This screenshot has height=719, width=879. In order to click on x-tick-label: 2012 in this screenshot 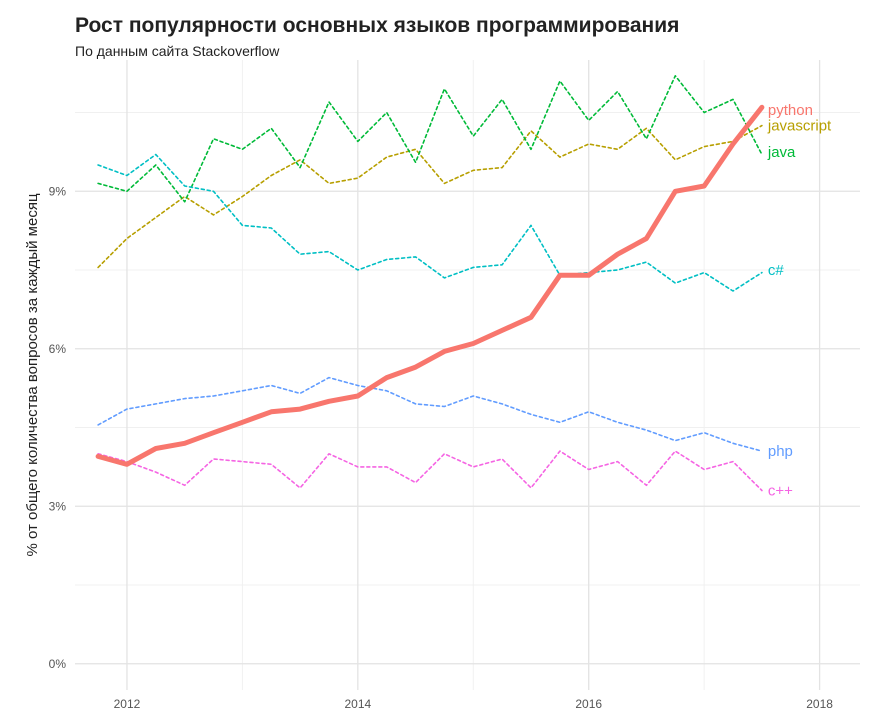, I will do `click(127, 704)`.